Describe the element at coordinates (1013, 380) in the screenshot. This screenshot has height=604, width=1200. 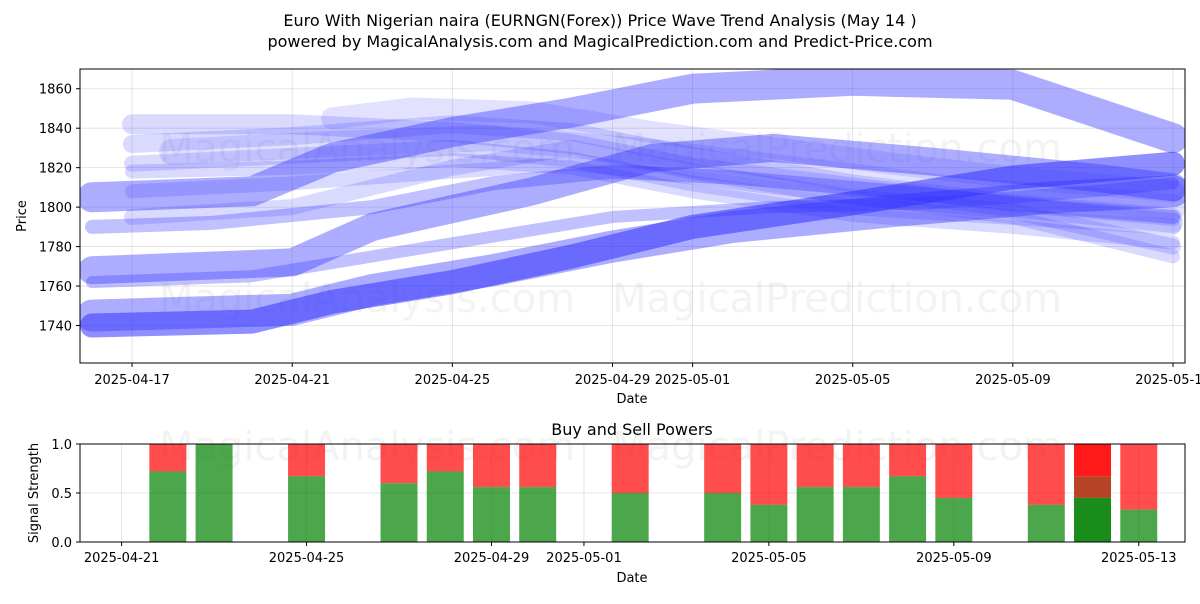
I see `price-x-tick-label: 2025-05-09` at that location.